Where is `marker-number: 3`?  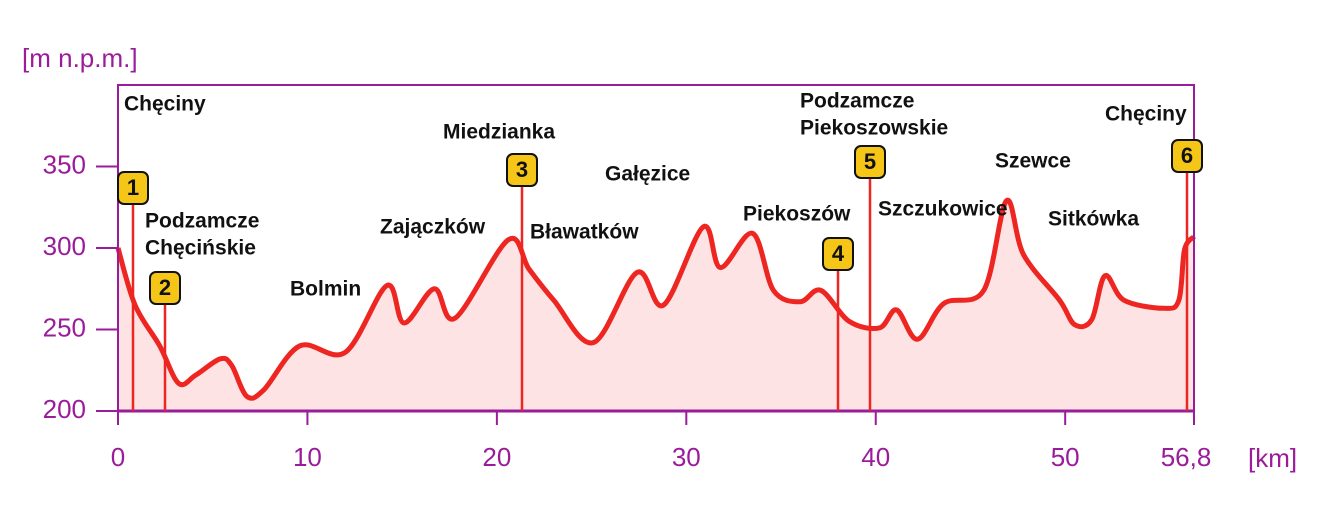
marker-number: 3 is located at coordinates (522, 169).